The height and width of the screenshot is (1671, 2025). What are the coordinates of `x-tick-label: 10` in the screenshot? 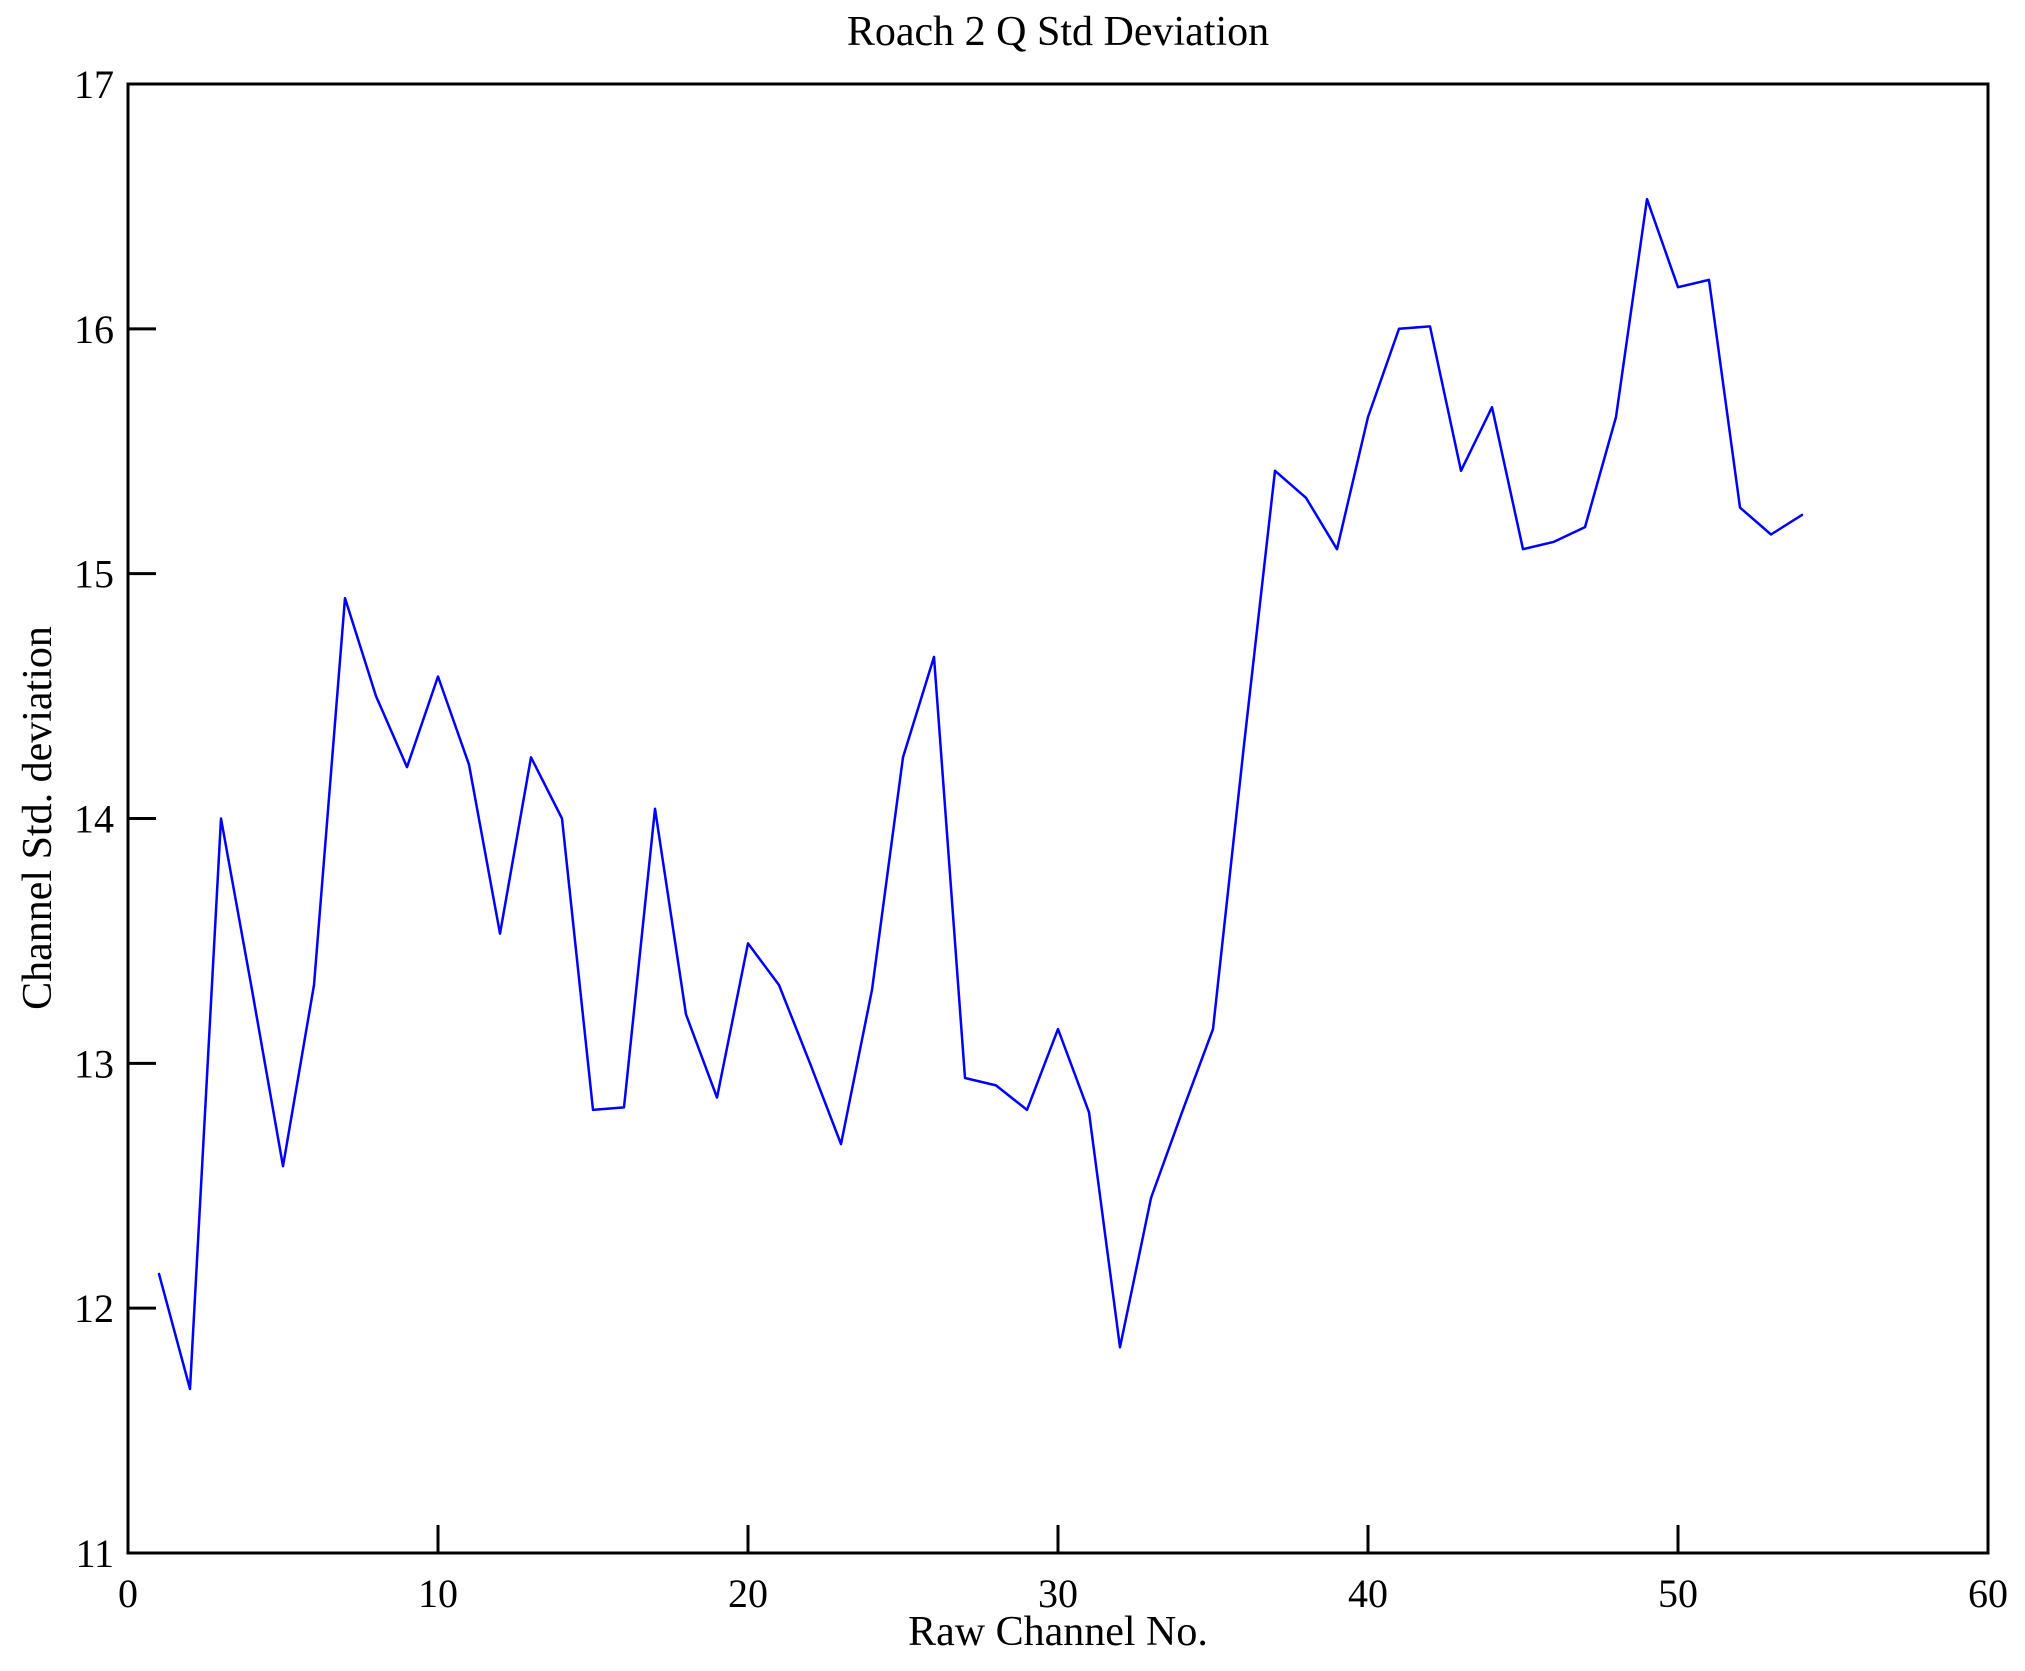 It's located at (438, 1593).